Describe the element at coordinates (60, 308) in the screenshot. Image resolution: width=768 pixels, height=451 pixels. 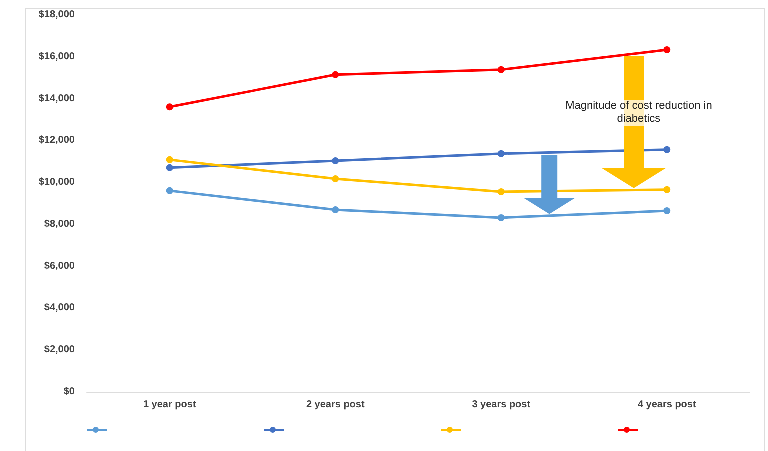
I see `y-tick-label: $4,000` at that location.